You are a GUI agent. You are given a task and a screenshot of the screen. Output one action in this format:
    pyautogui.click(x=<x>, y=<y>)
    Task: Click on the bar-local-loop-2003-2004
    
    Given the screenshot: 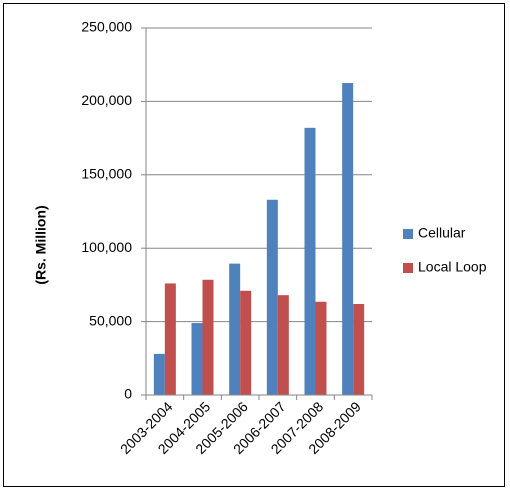 What is the action you would take?
    pyautogui.click(x=170, y=339)
    